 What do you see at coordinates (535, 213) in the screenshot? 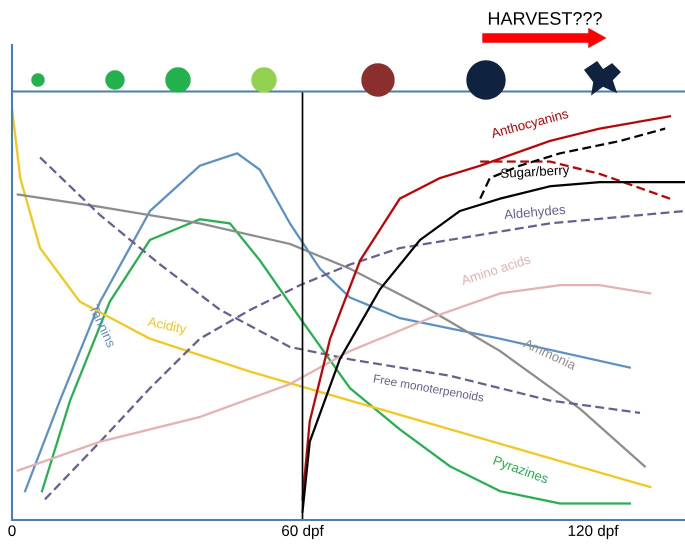
I see `series-label: Aldehydes` at bounding box center [535, 213].